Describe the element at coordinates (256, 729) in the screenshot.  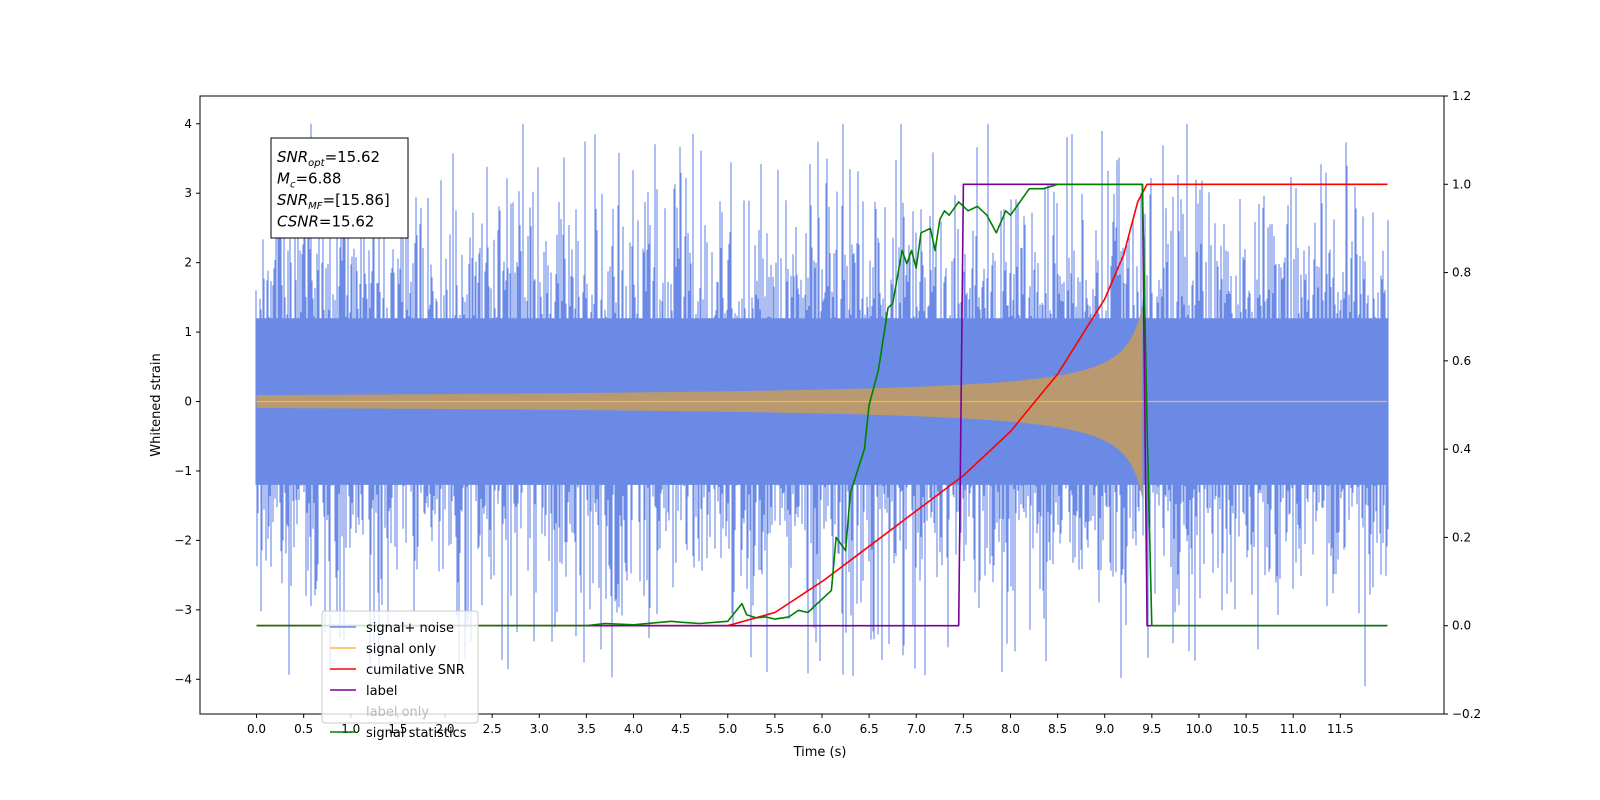
I see `x-tick-label: 0.0` at that location.